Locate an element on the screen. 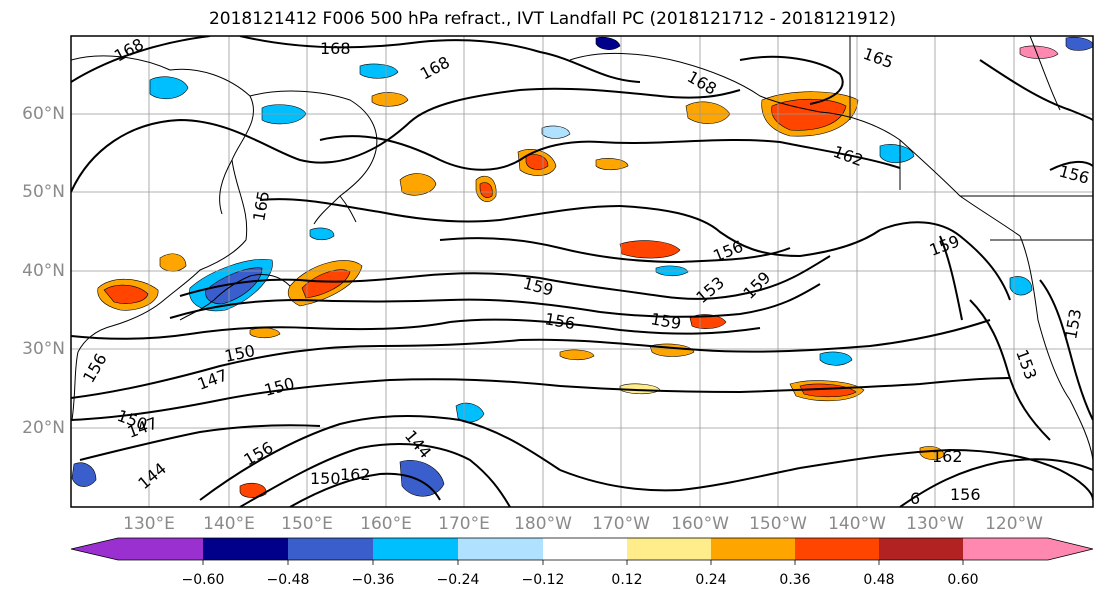  colorbar-tick-label: 0.60 is located at coordinates (963, 580).